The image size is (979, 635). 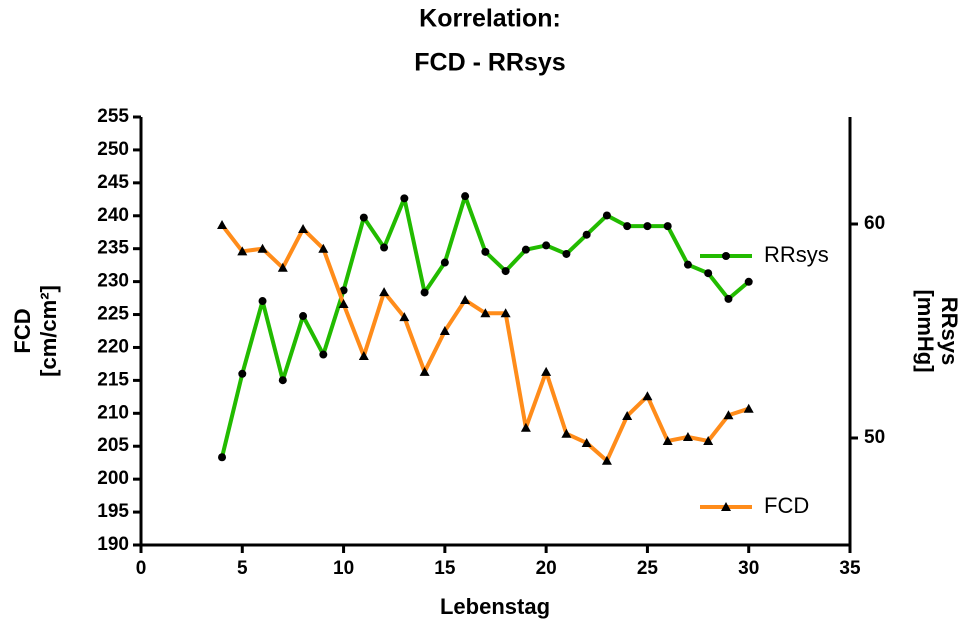 What do you see at coordinates (949, 331) in the screenshot?
I see `y2-axis-label-line: RRsys` at bounding box center [949, 331].